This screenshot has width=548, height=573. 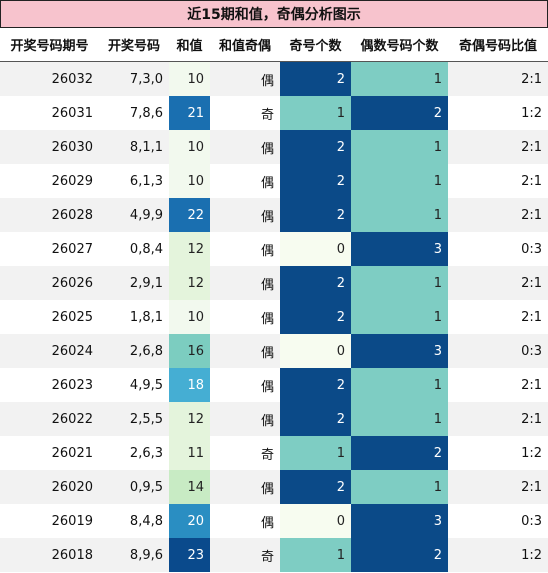 I want to click on table-row: 26019 8,4,8 20 偶 0 3 0:3, so click(x=274, y=521).